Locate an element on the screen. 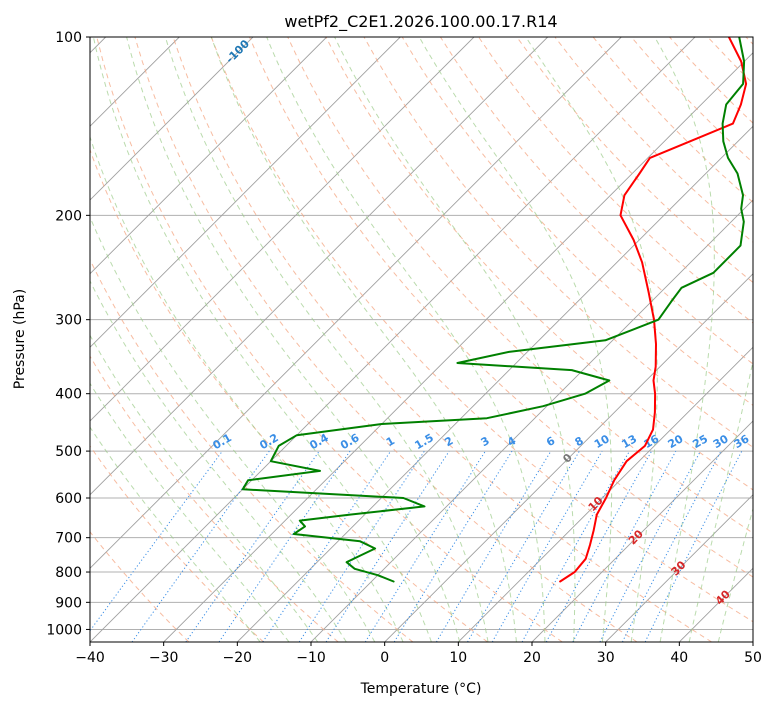  y-tick-label: 400 is located at coordinates (68, 395).